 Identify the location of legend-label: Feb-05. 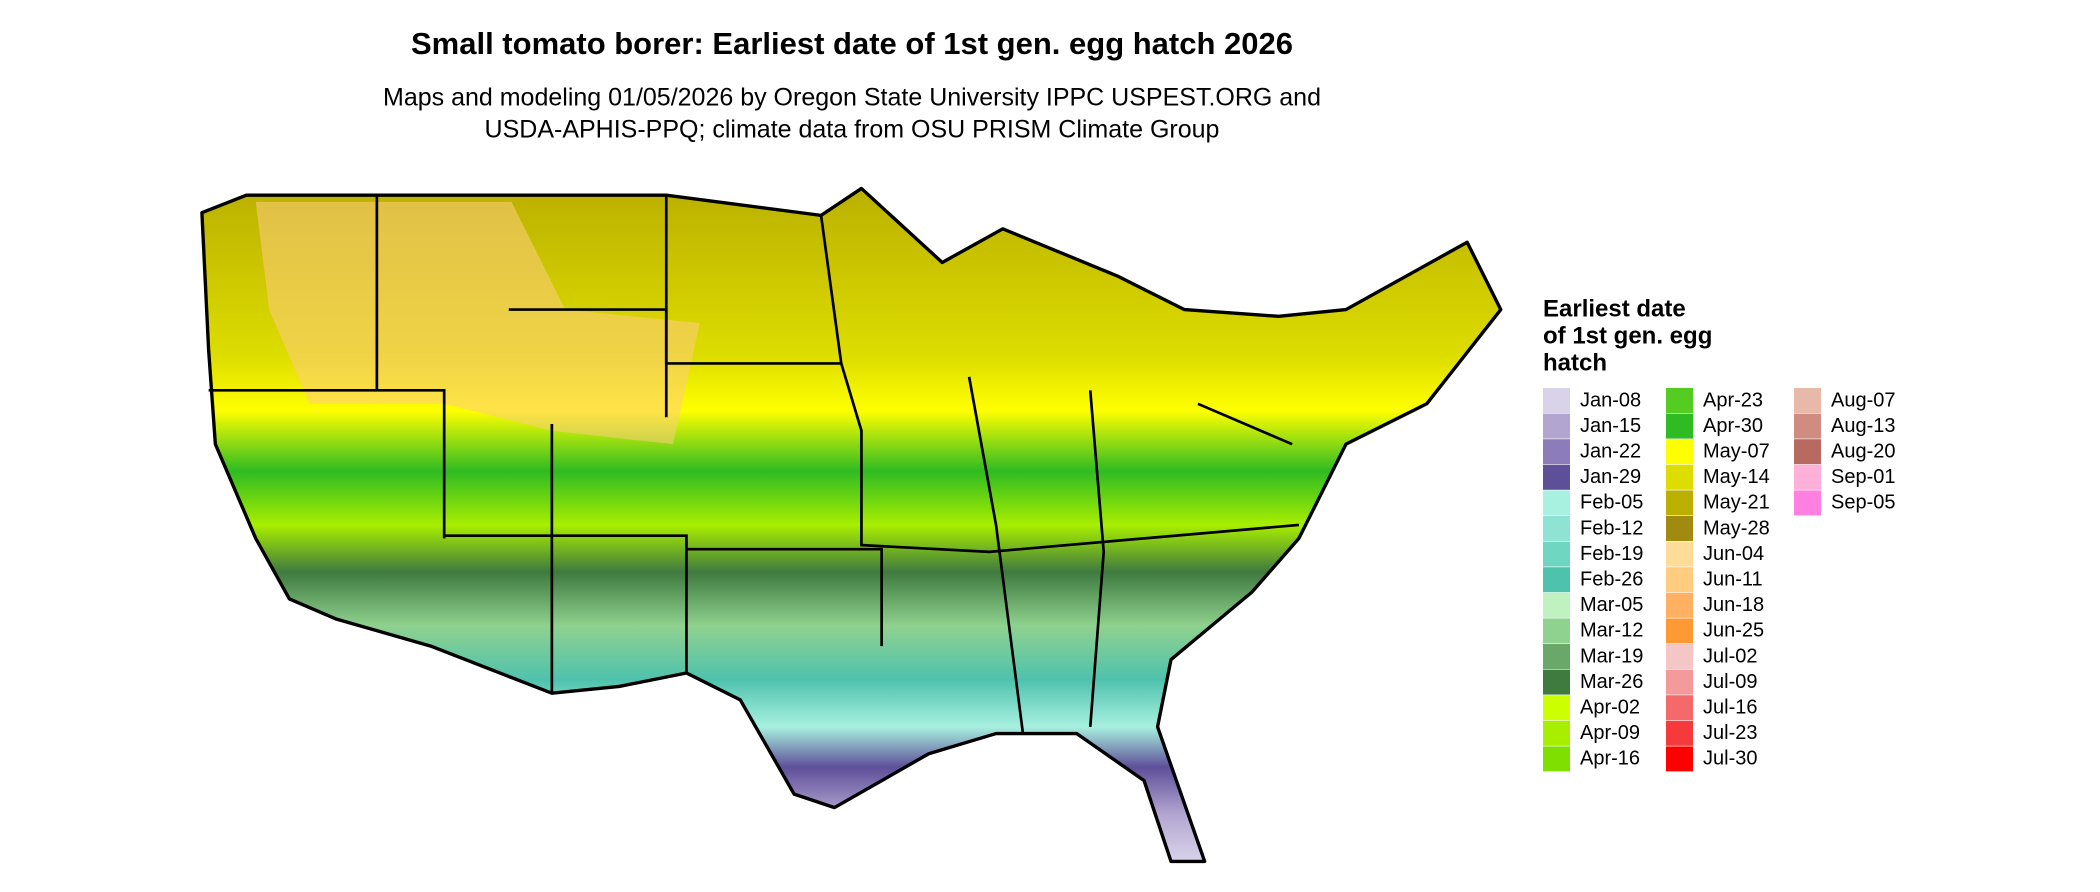
(1611, 503).